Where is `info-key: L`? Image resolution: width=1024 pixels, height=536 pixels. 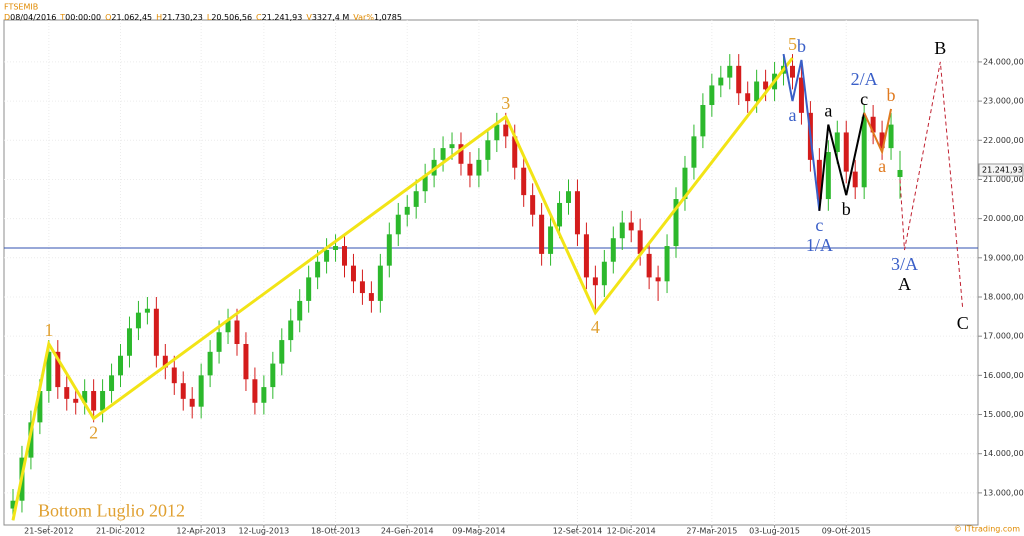 info-key: L is located at coordinates (209, 17).